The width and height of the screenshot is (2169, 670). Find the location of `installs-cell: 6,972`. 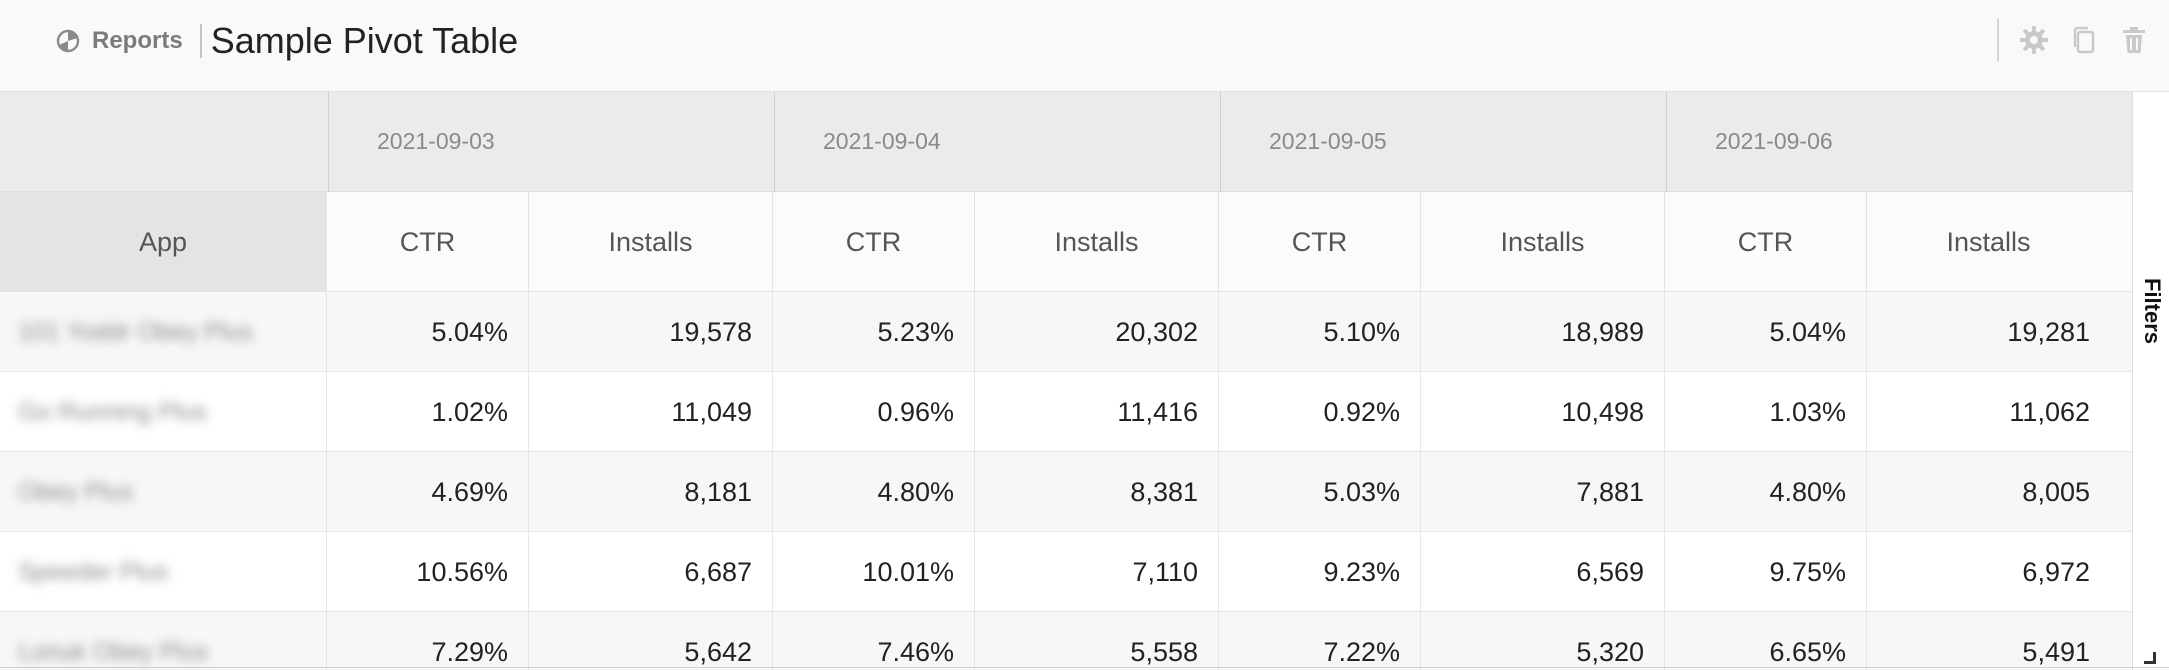

installs-cell: 6,972 is located at coordinates (1988, 572).